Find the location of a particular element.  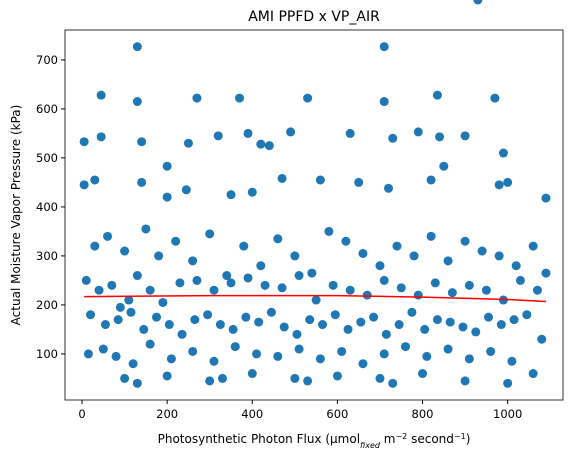

x-axis-label-part: −2 is located at coordinates (401, 436).